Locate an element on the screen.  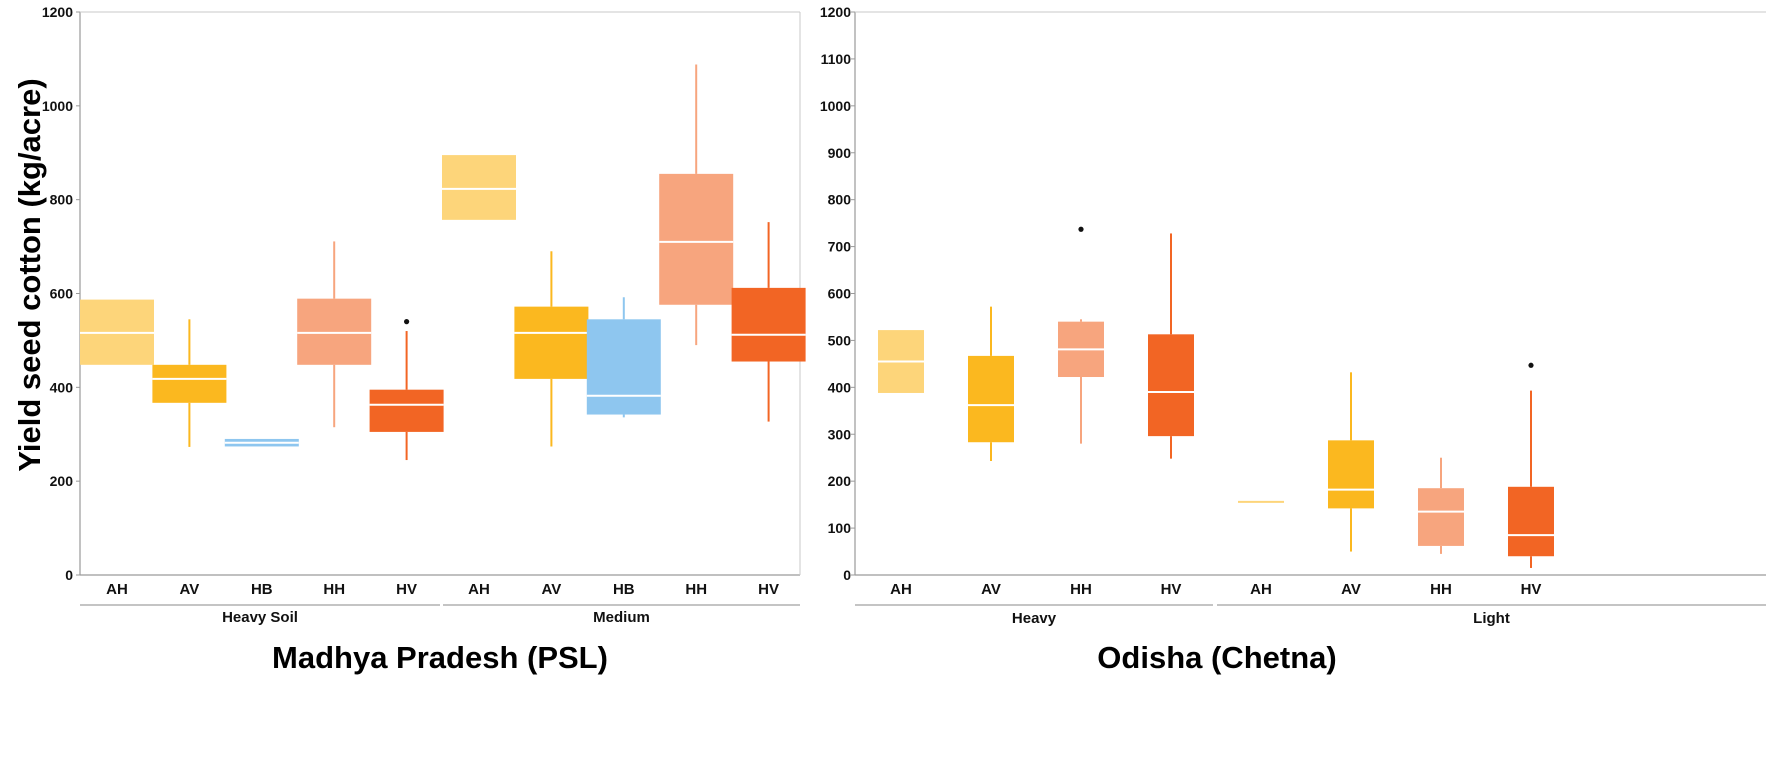
y-axis-label: Yield seed cotton (kg/acre) is located at coordinates (29, 274).